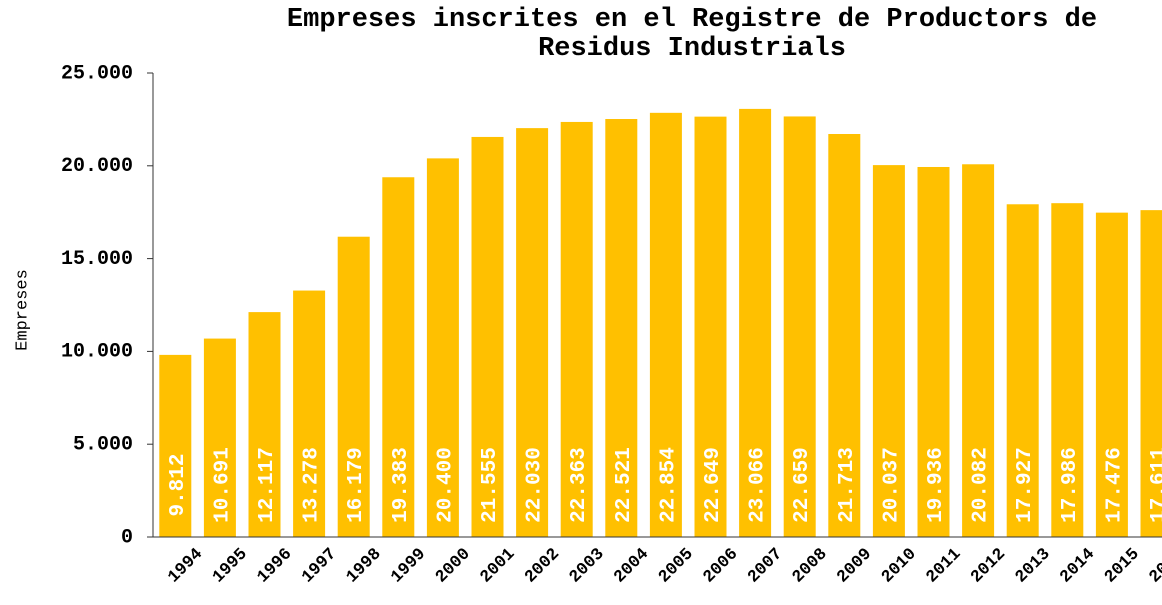 This screenshot has width=1162, height=605. I want to click on x-tick-label: 2004, so click(632, 566).